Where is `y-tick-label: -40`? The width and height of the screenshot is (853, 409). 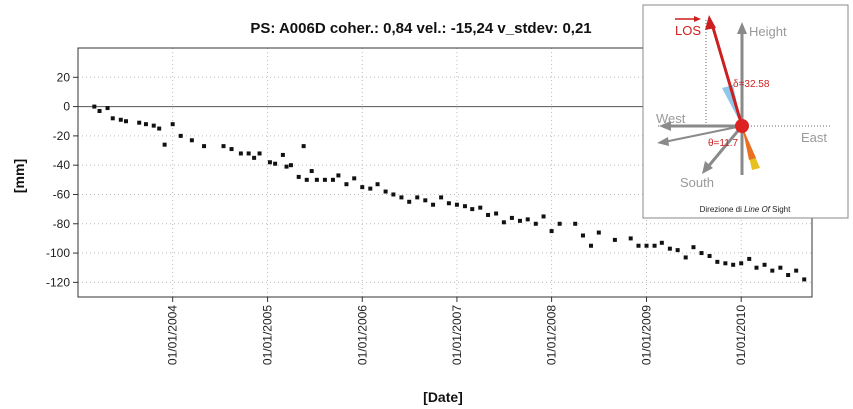
y-tick-label: -40 is located at coordinates (62, 165).